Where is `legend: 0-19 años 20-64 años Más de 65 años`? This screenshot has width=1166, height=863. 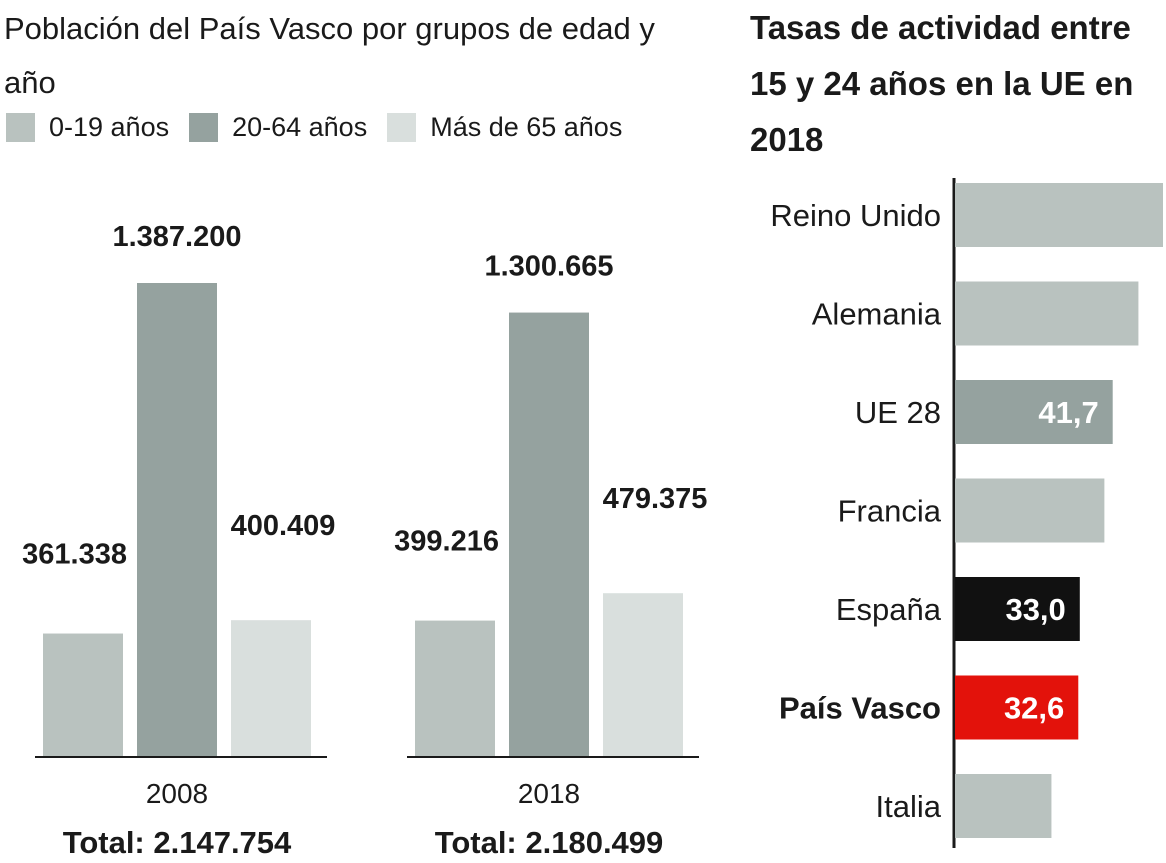 legend: 0-19 años 20-64 años Más de 65 años is located at coordinates (324, 127).